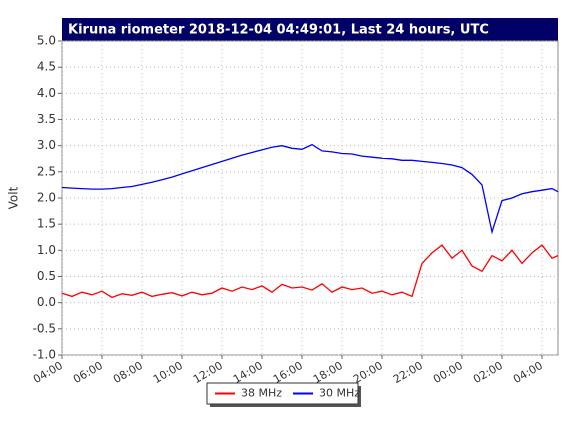 The image size is (570, 430). Describe the element at coordinates (46, 250) in the screenshot. I see `y-tick-label: 1.0` at that location.